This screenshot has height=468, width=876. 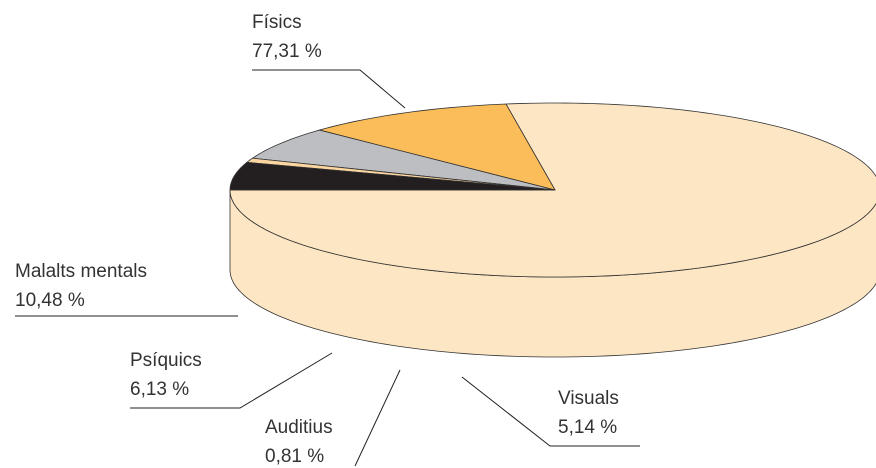 I want to click on label-value: 10,48 %, so click(x=50, y=300).